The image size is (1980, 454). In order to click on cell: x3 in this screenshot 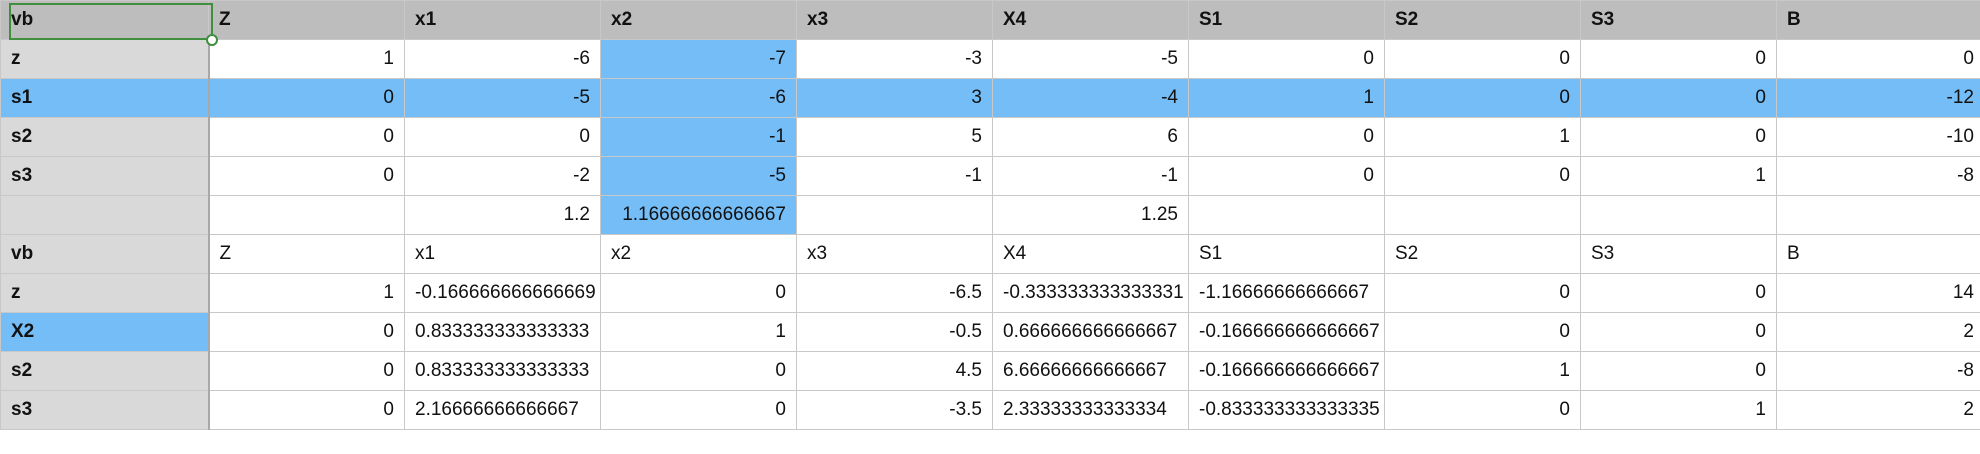, I will do `click(894, 254)`.